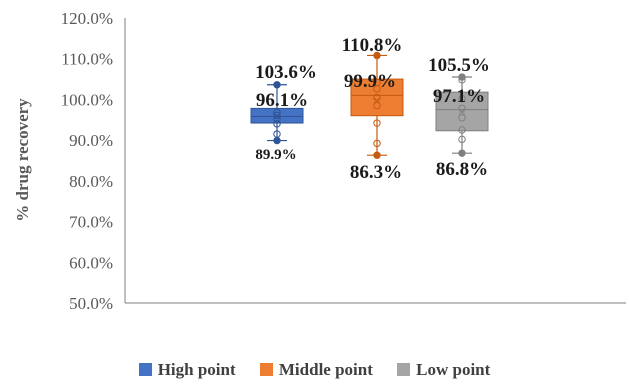 Image resolution: width=629 pixels, height=389 pixels. Describe the element at coordinates (91, 181) in the screenshot. I see `y-tick-label: 80.0%` at that location.